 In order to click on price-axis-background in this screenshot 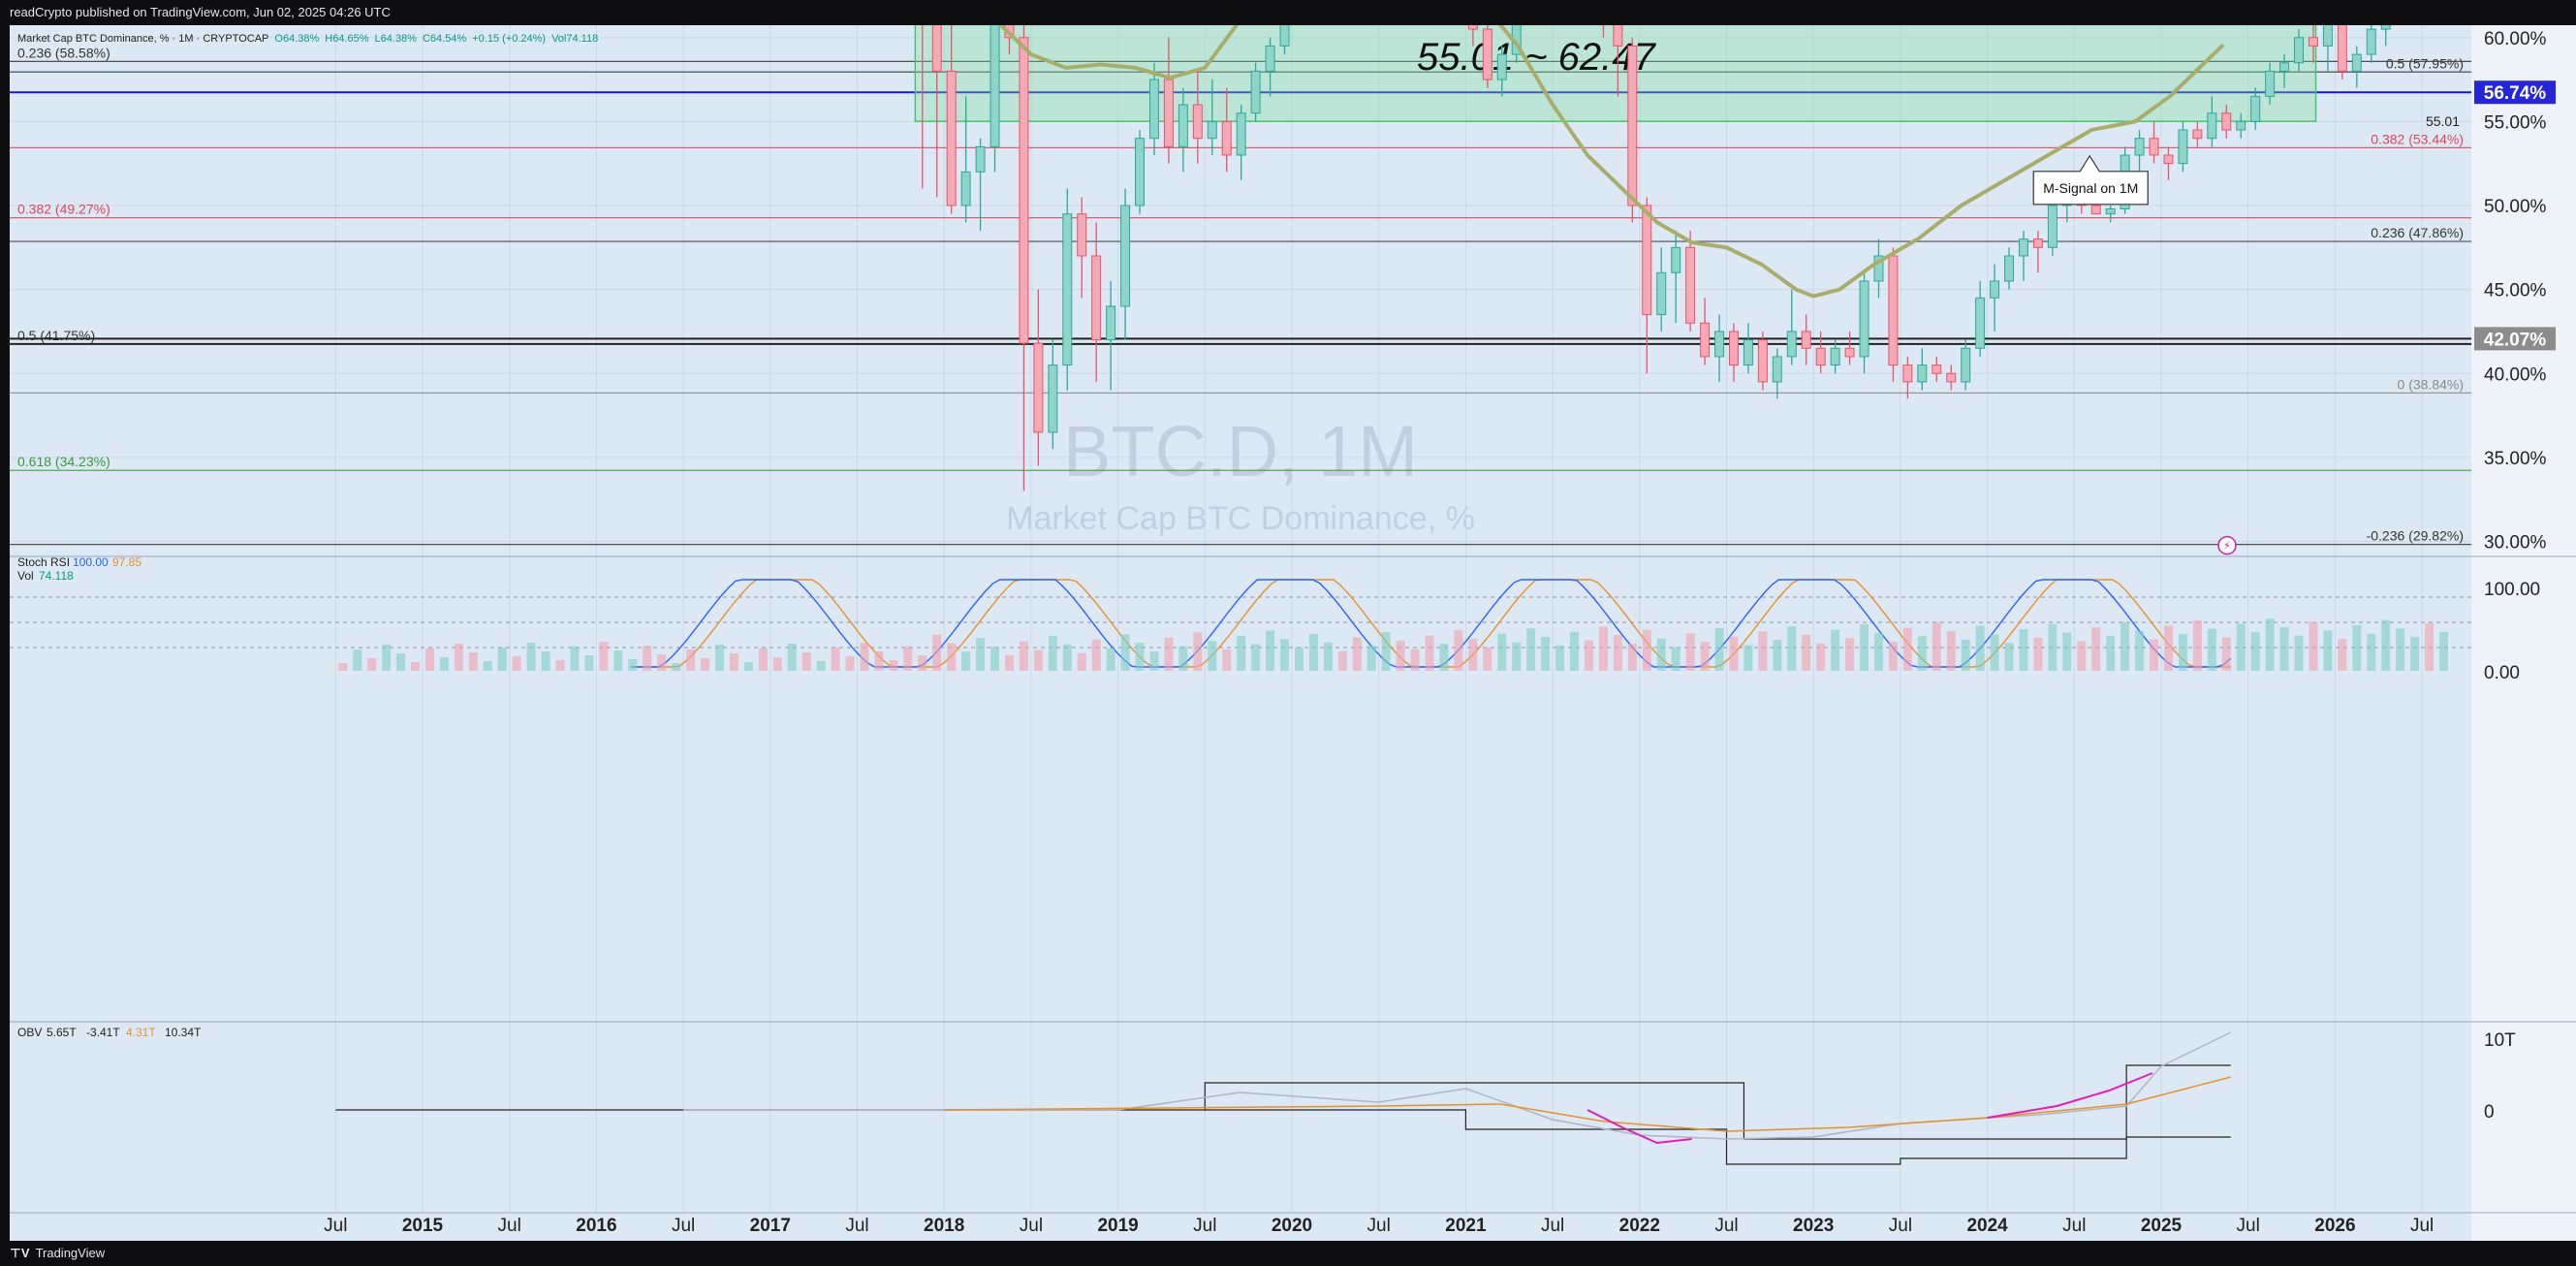, I will do `click(2523, 633)`.